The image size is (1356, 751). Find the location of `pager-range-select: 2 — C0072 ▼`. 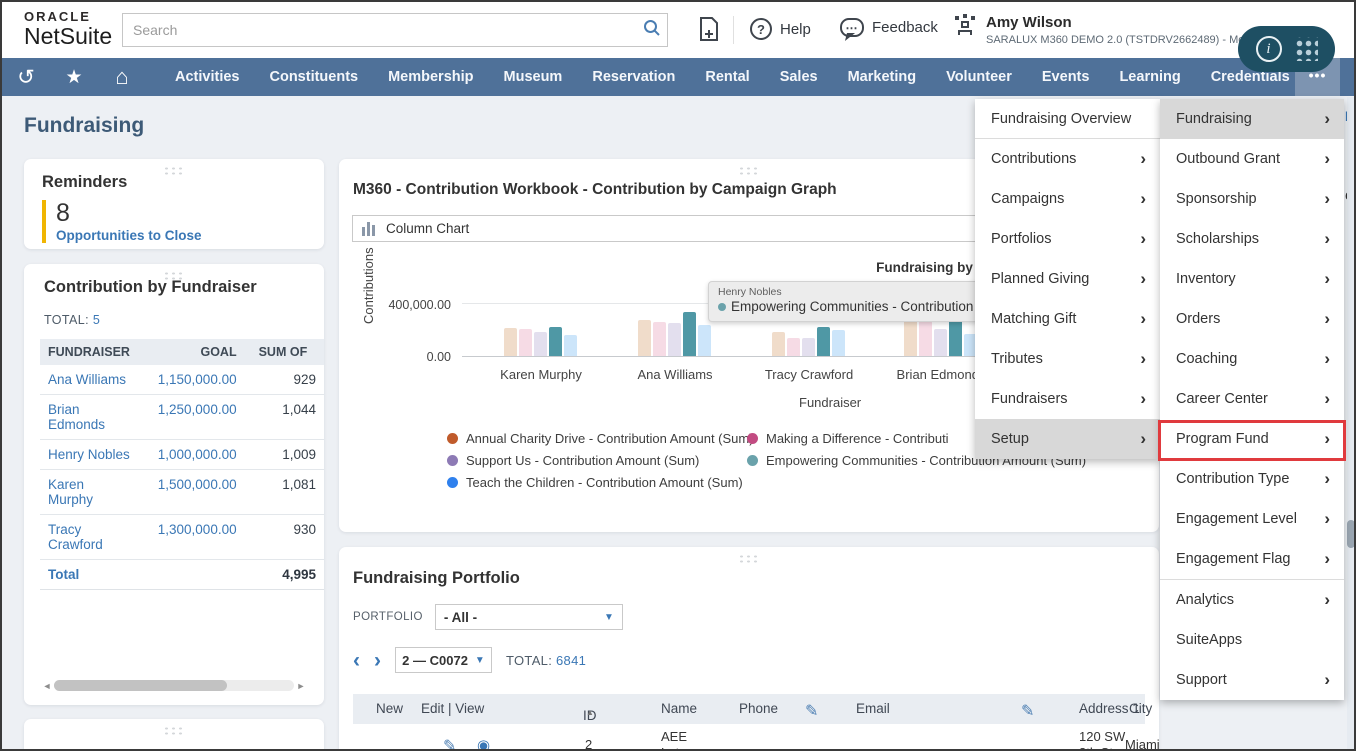

pager-range-select: 2 — C0072 ▼ is located at coordinates (443, 660).